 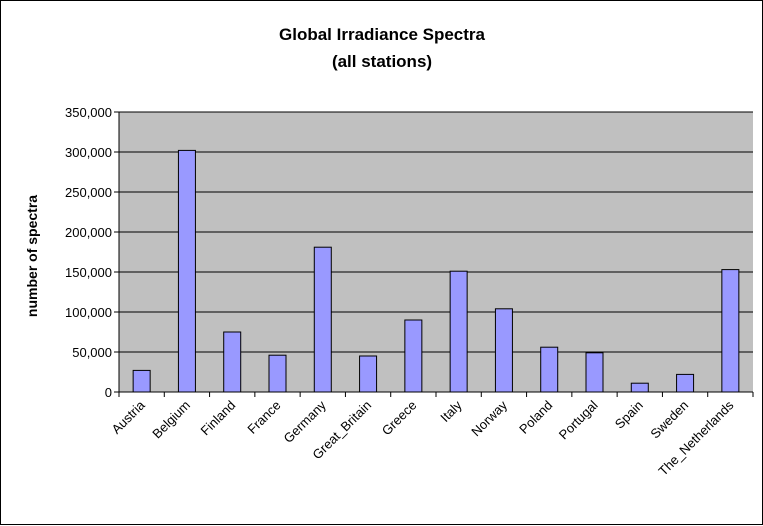 What do you see at coordinates (413, 356) in the screenshot?
I see `bar-greece` at bounding box center [413, 356].